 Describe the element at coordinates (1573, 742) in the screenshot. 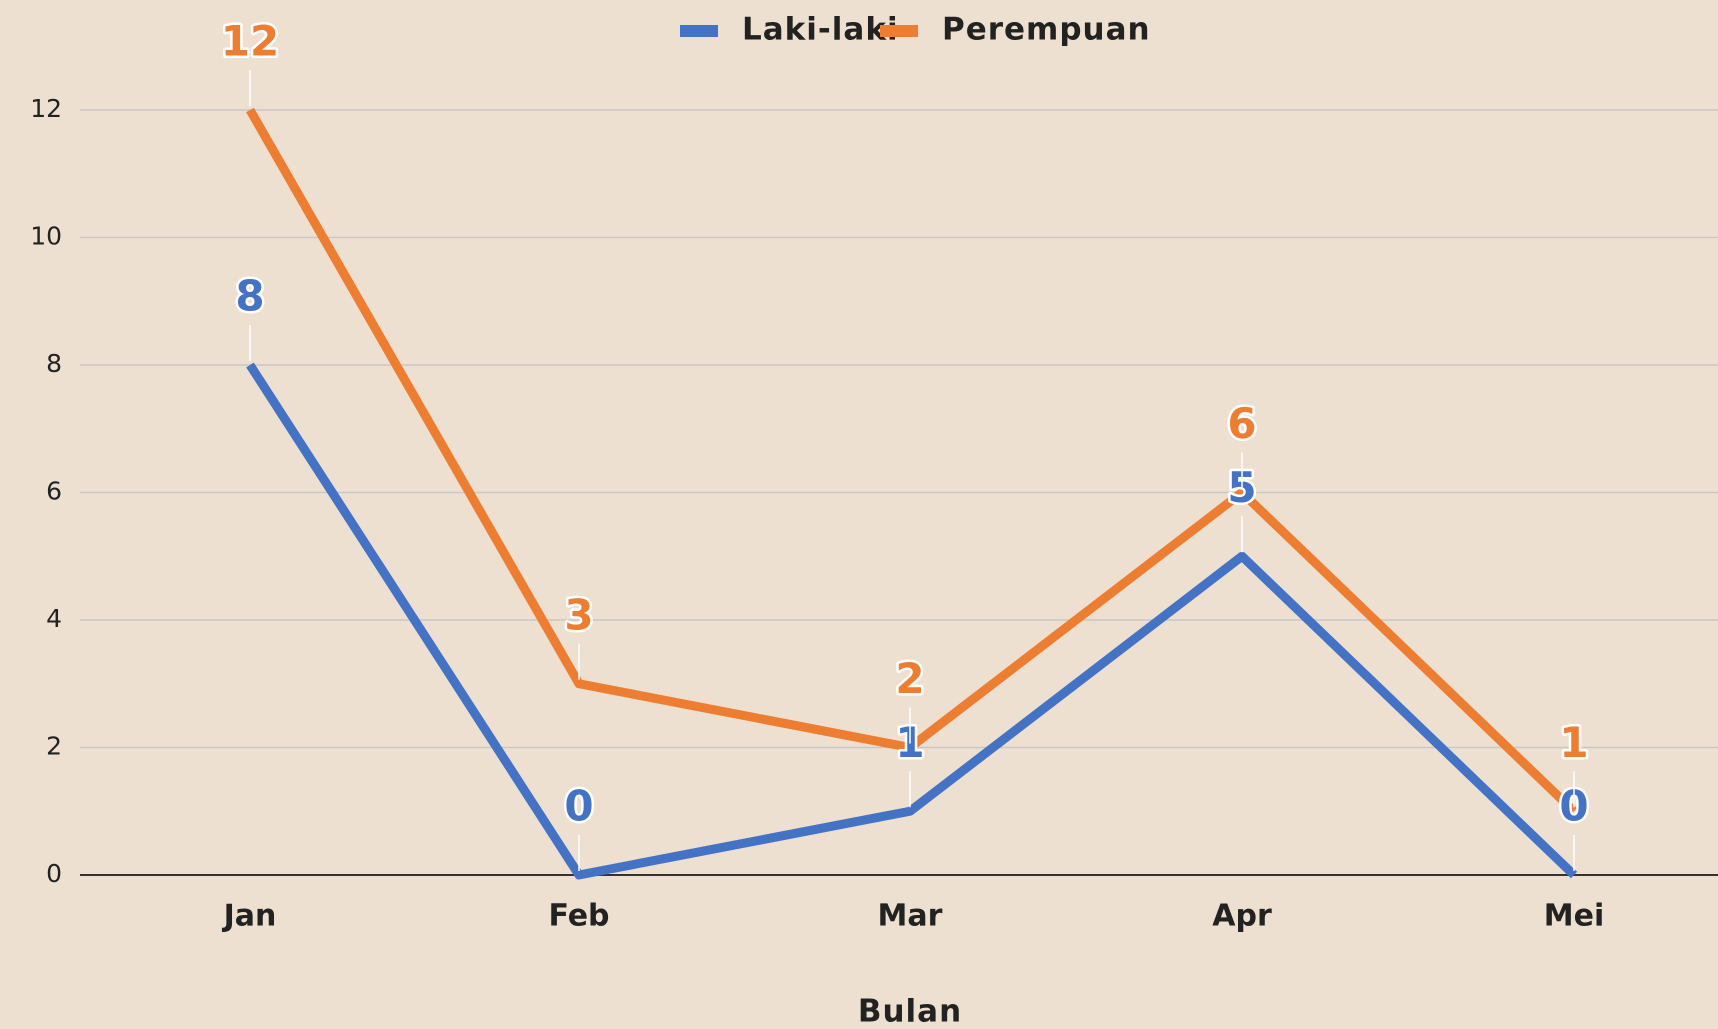

I see `data-label: 1` at that location.